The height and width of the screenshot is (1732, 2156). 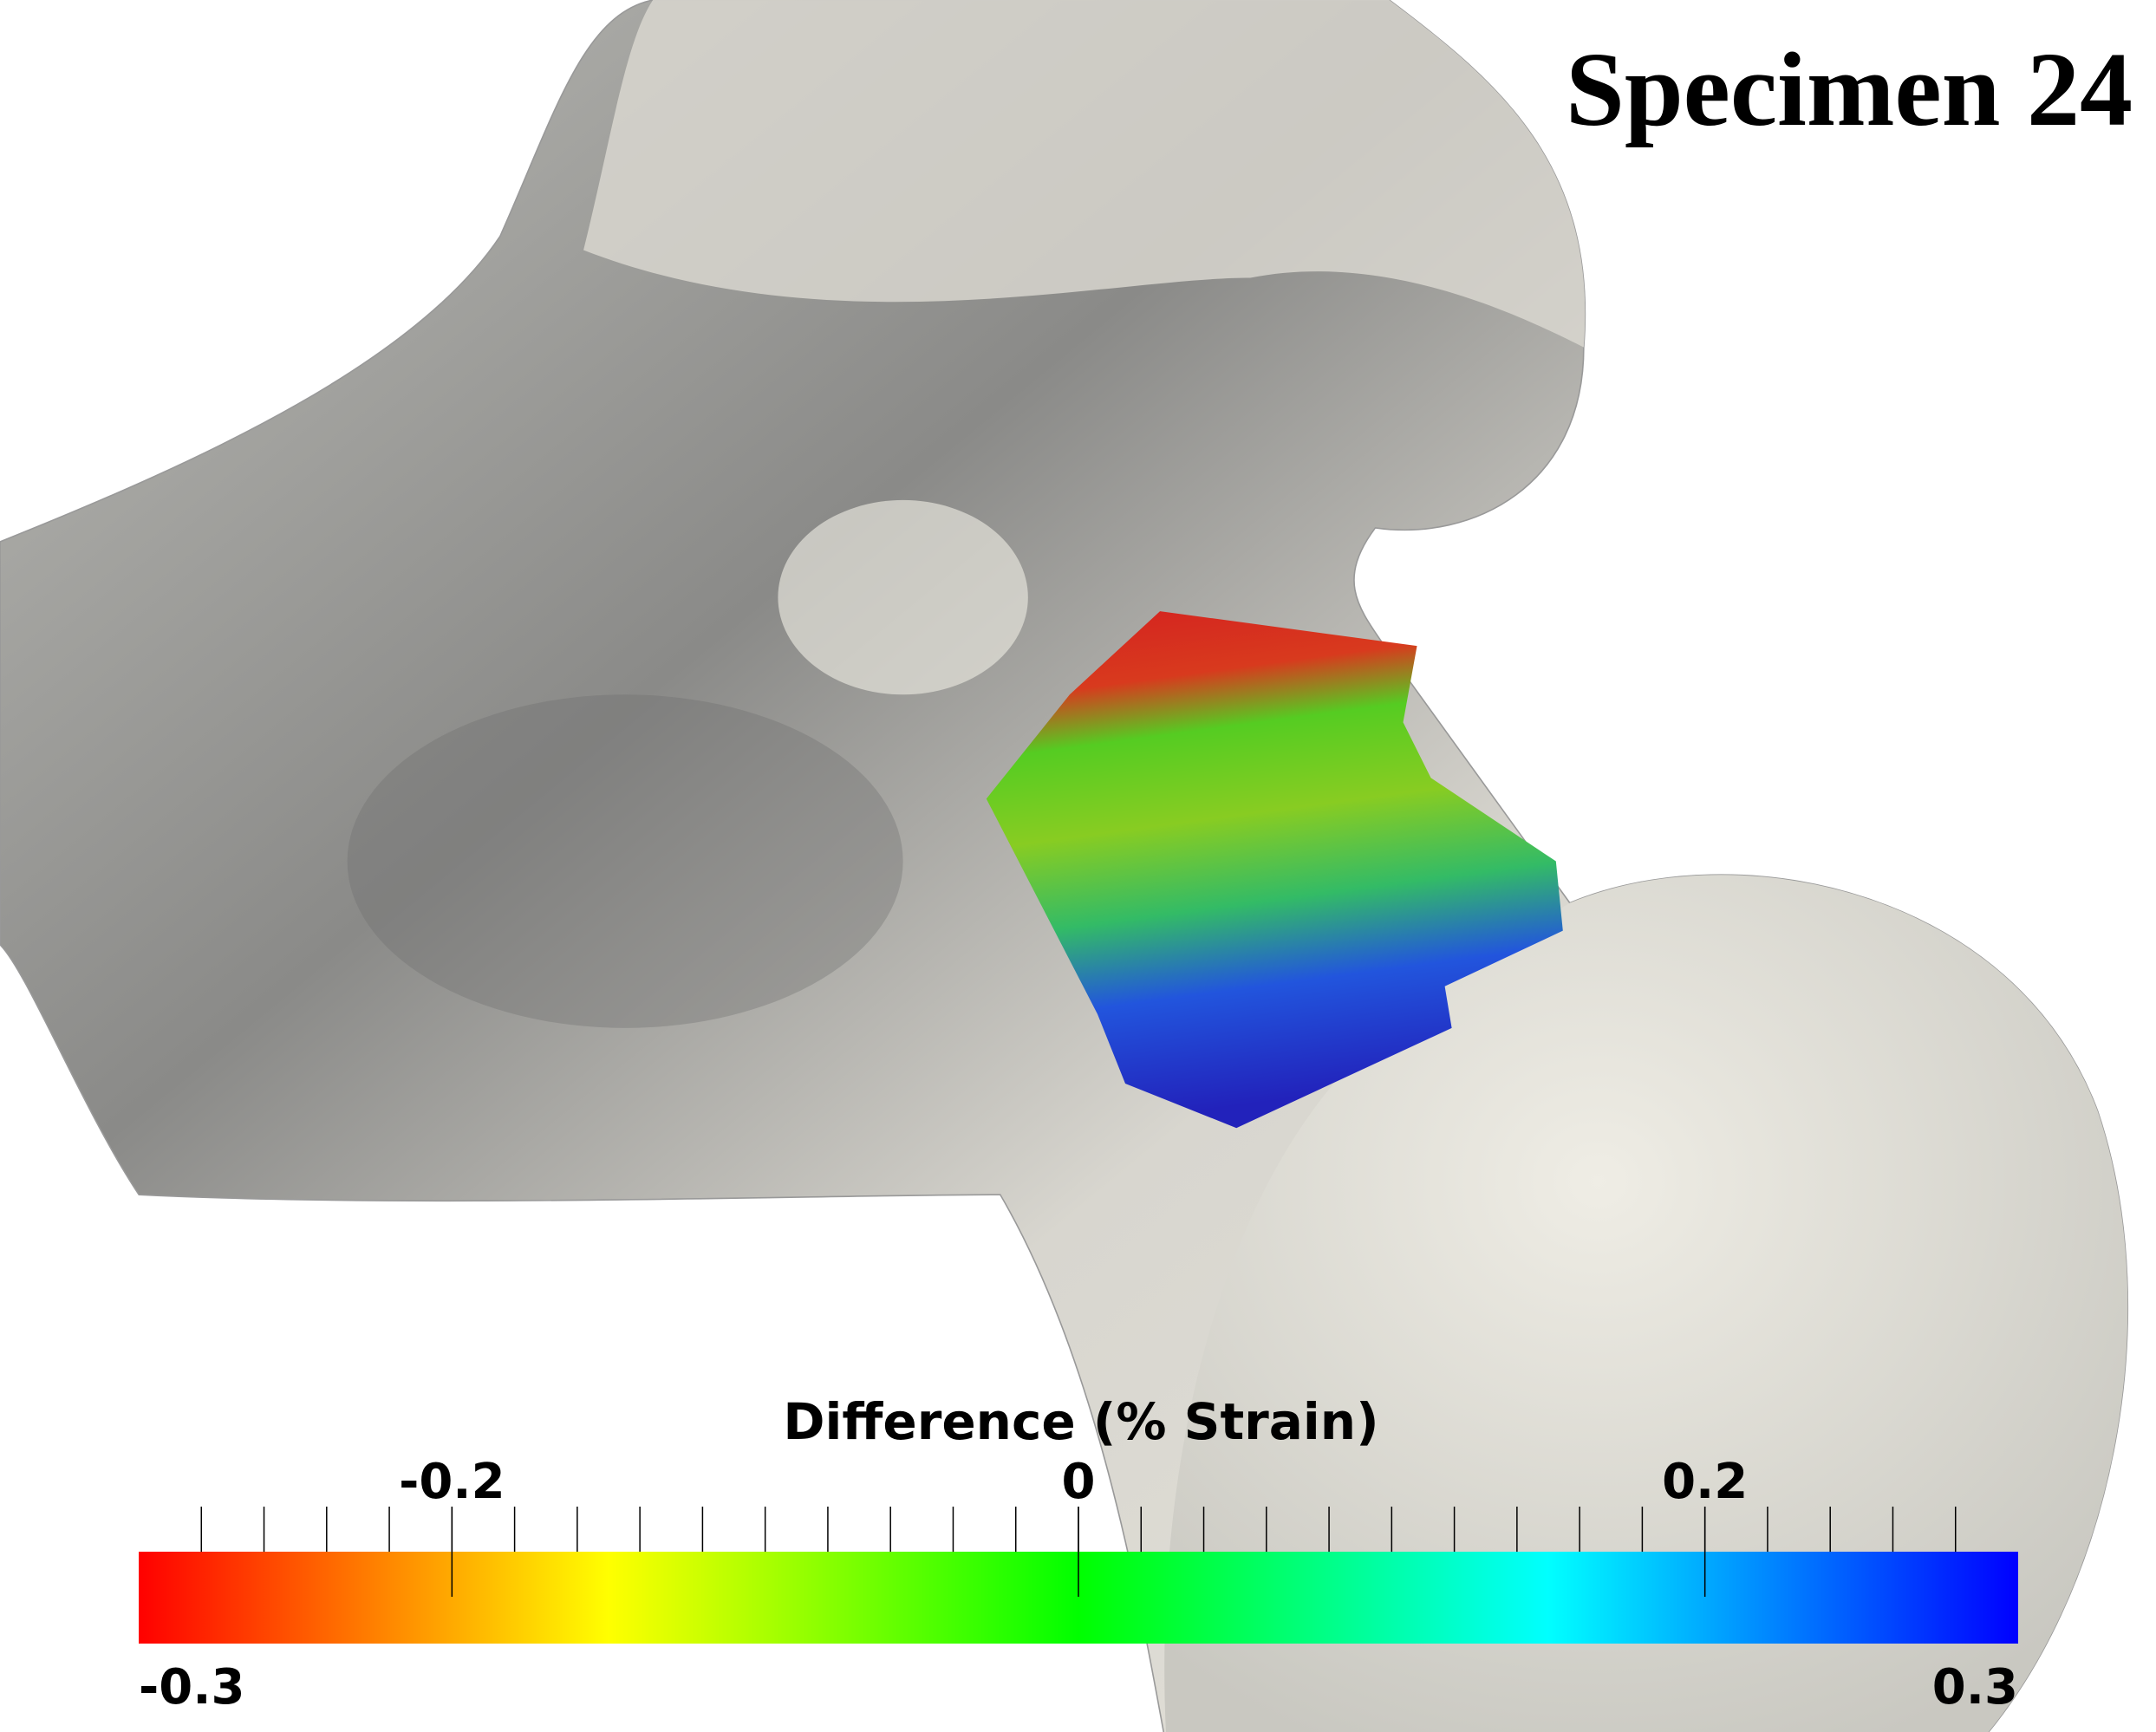 What do you see at coordinates (1849, 89) in the screenshot?
I see `title: Specimen 24` at bounding box center [1849, 89].